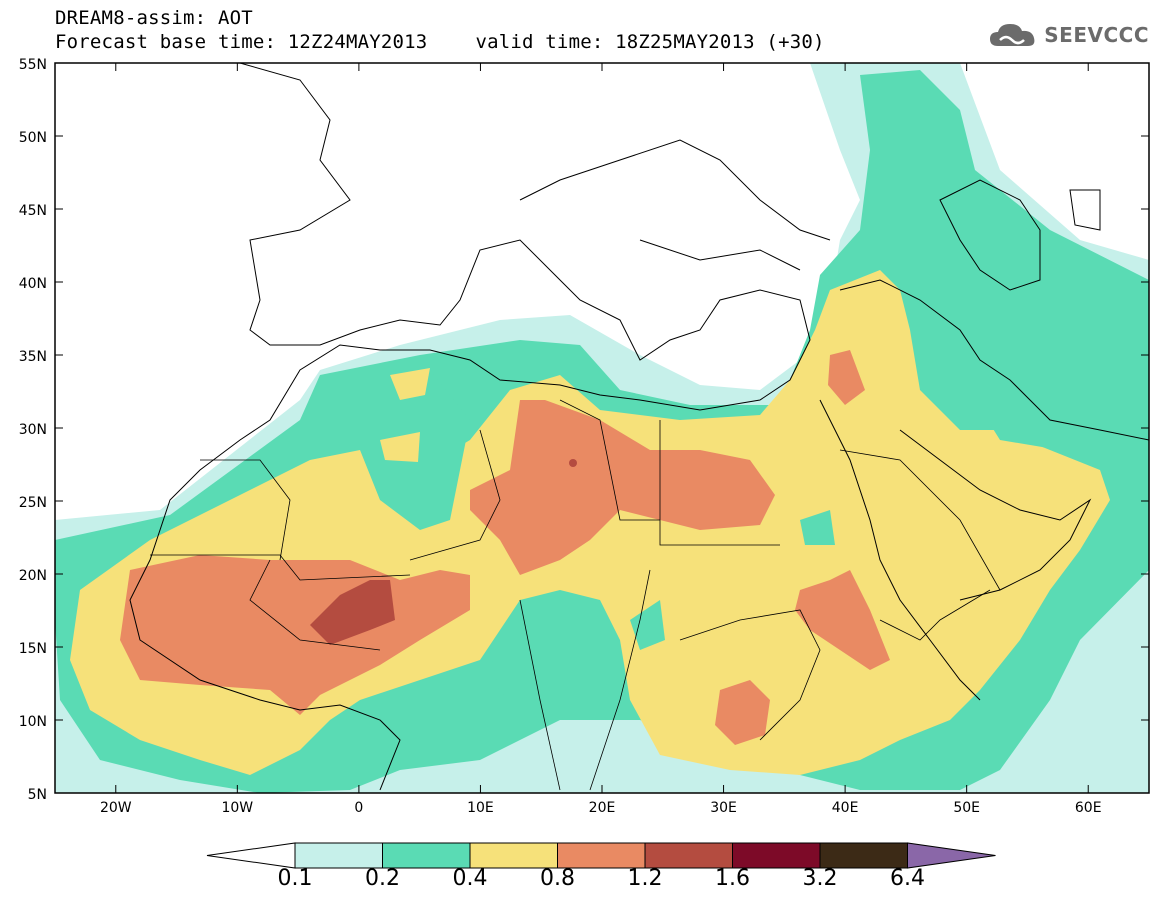 The image size is (1165, 905). I want to click on lon-tick-label: 60E, so click(1088, 808).